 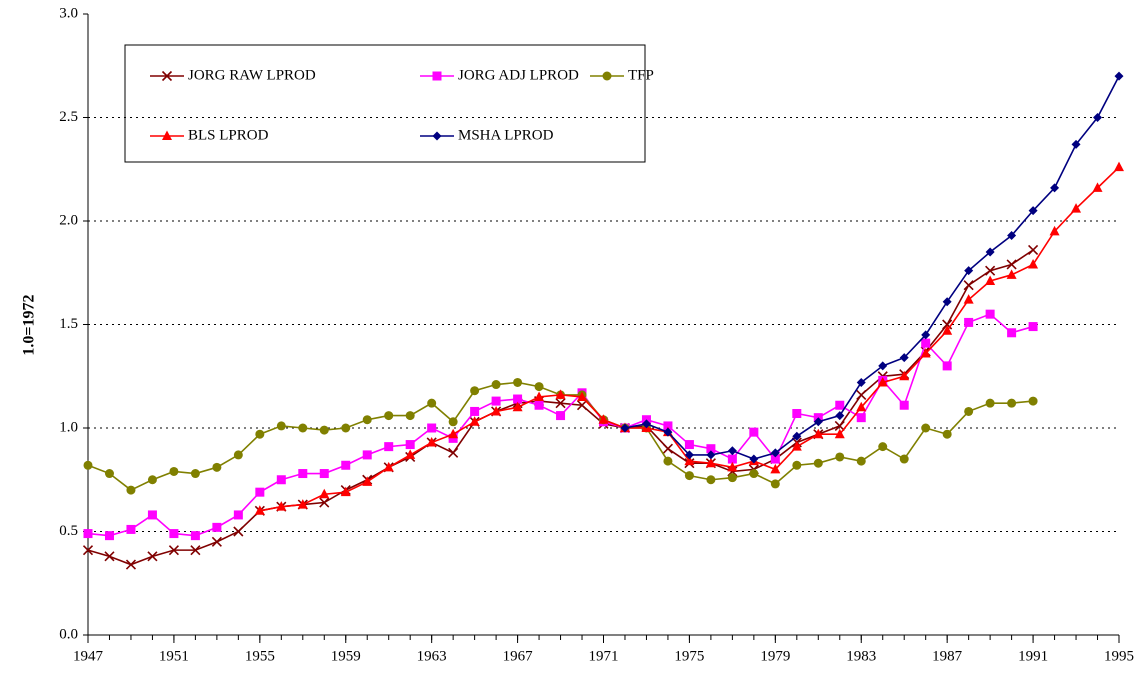 What do you see at coordinates (385, 103) in the screenshot?
I see `legend-box` at bounding box center [385, 103].